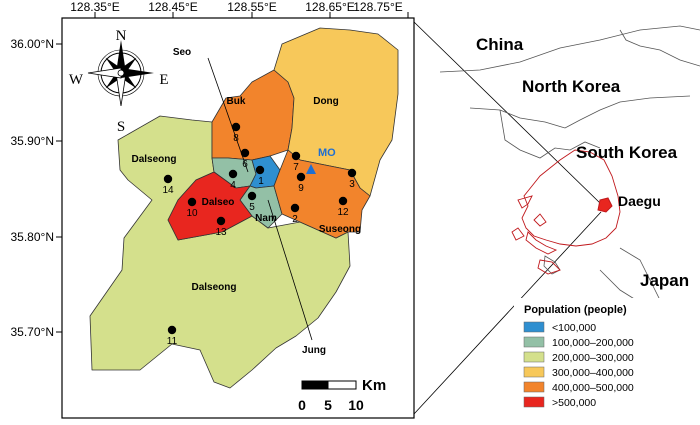 This screenshot has width=700, height=425. Describe the element at coordinates (120, 73) in the screenshot. I see `compass-rose-icon` at that location.